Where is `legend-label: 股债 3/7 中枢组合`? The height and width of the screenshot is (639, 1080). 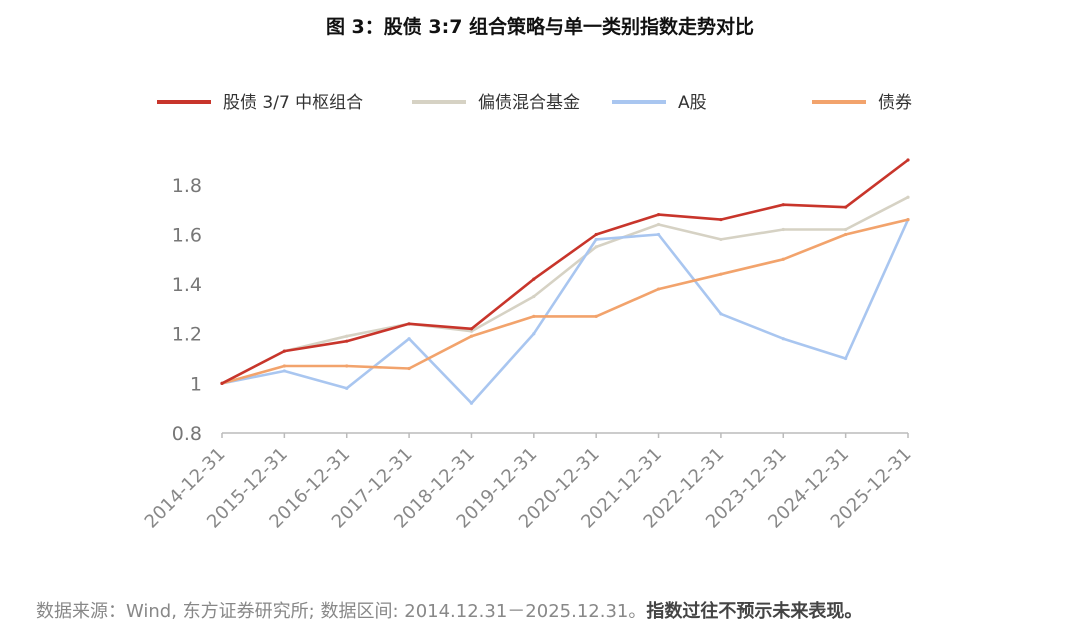 legend-label: 股债 3/7 中枢组合 is located at coordinates (293, 103).